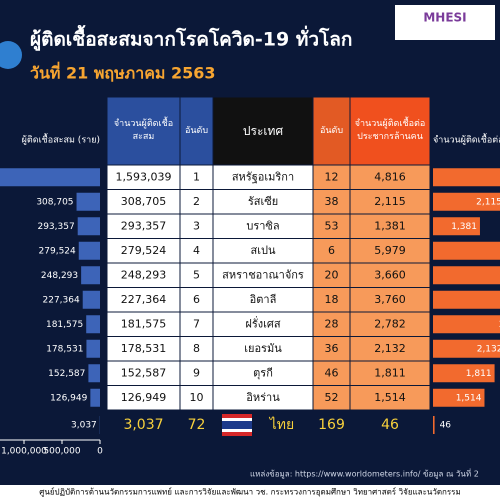 The width and height of the screenshot is (500, 500). I want to click on country-cell: ไทย, so click(281, 424).